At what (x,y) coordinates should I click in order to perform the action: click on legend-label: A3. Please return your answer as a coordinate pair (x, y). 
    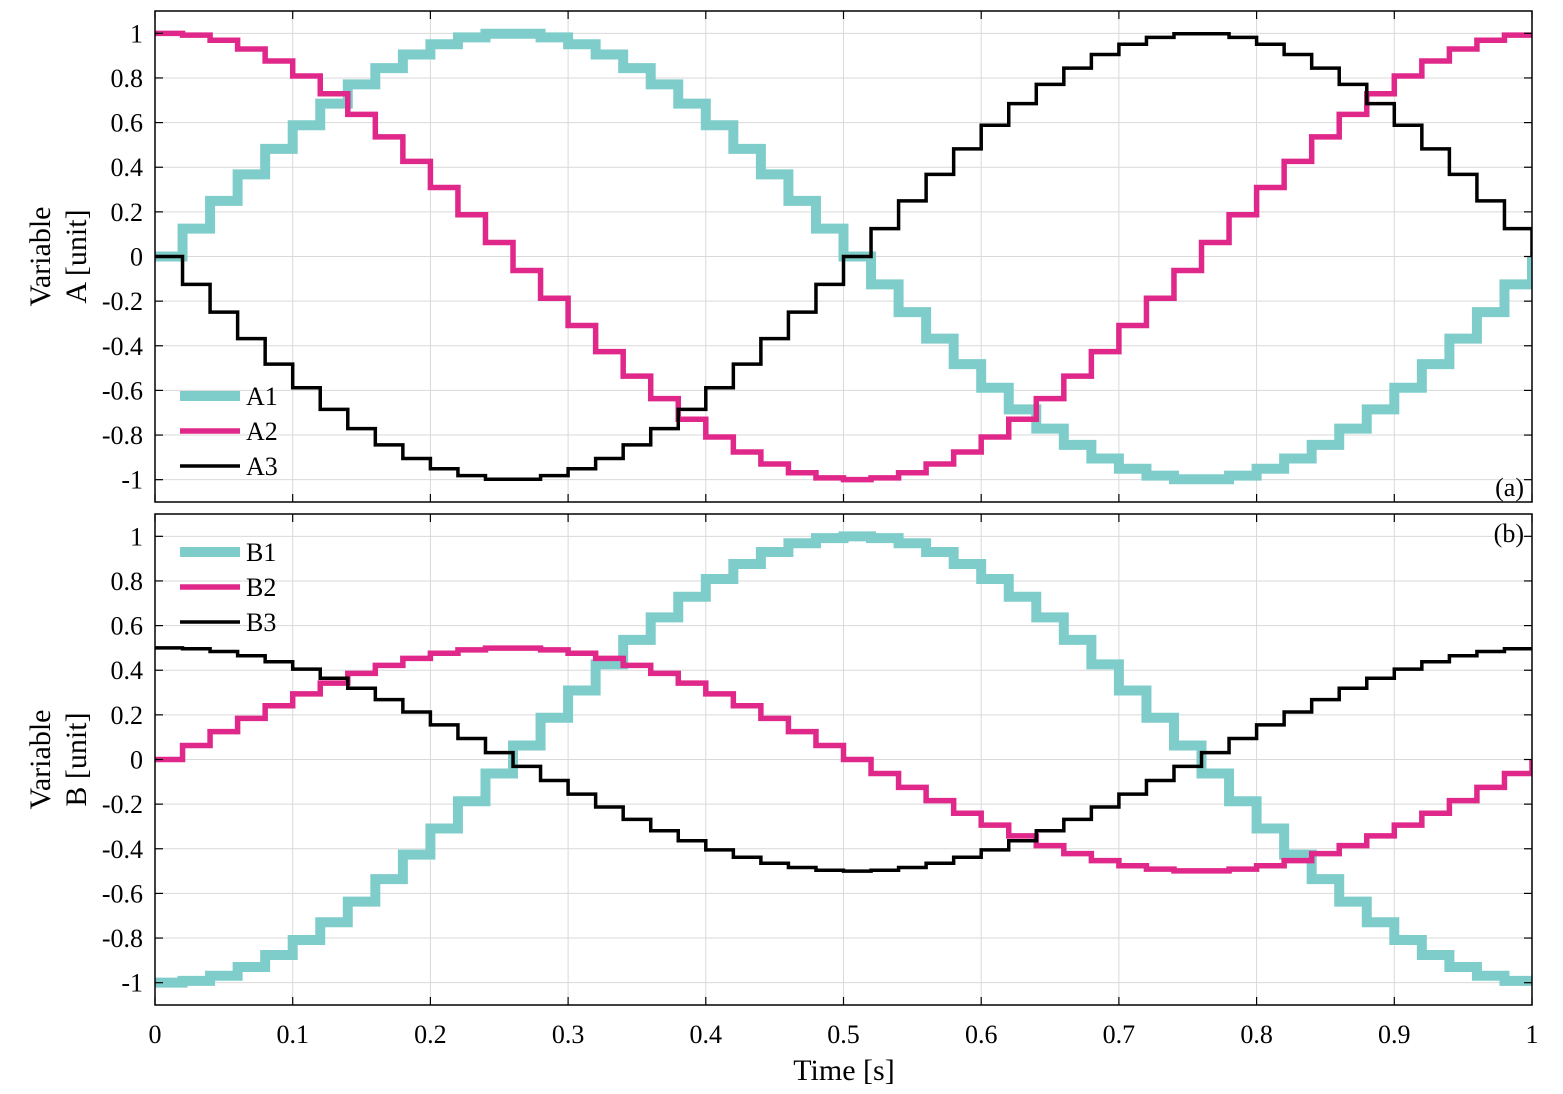
    Looking at the image, I should click on (262, 466).